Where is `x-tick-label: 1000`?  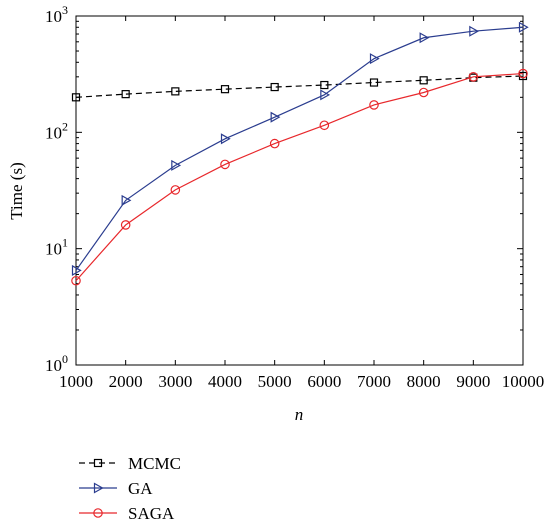 x-tick-label: 1000 is located at coordinates (76, 381).